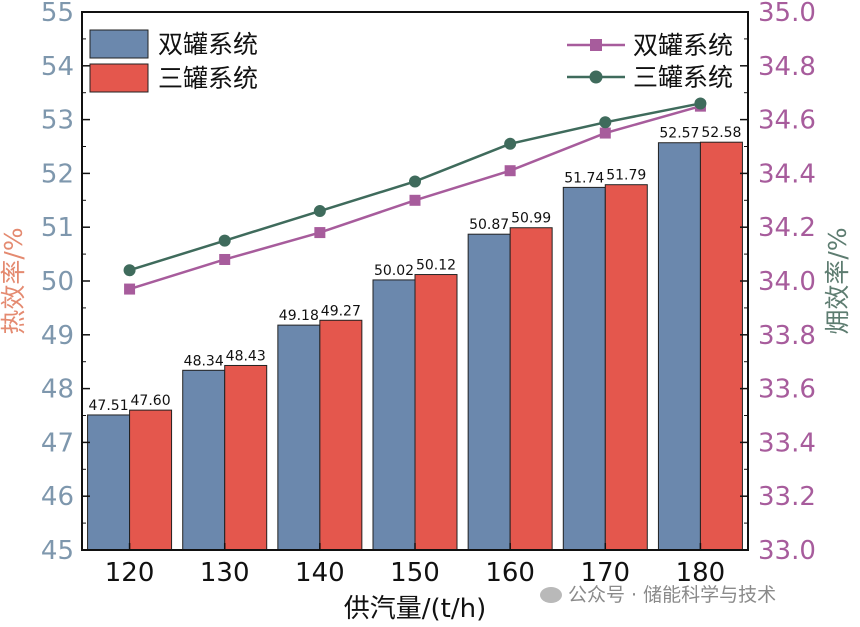 Image resolution: width=860 pixels, height=627 pixels. I want to click on legend-bar-label: 双罐系统, so click(208, 44).